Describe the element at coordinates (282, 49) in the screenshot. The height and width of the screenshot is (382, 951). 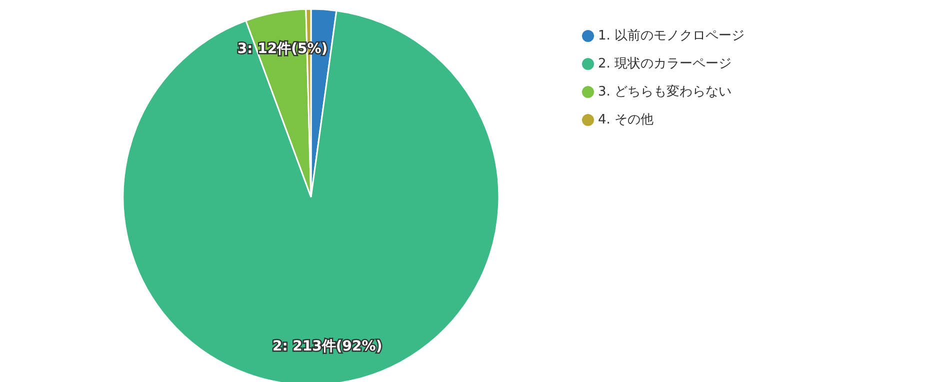
I see `data-label: 3: 12件(5%)` at that location.